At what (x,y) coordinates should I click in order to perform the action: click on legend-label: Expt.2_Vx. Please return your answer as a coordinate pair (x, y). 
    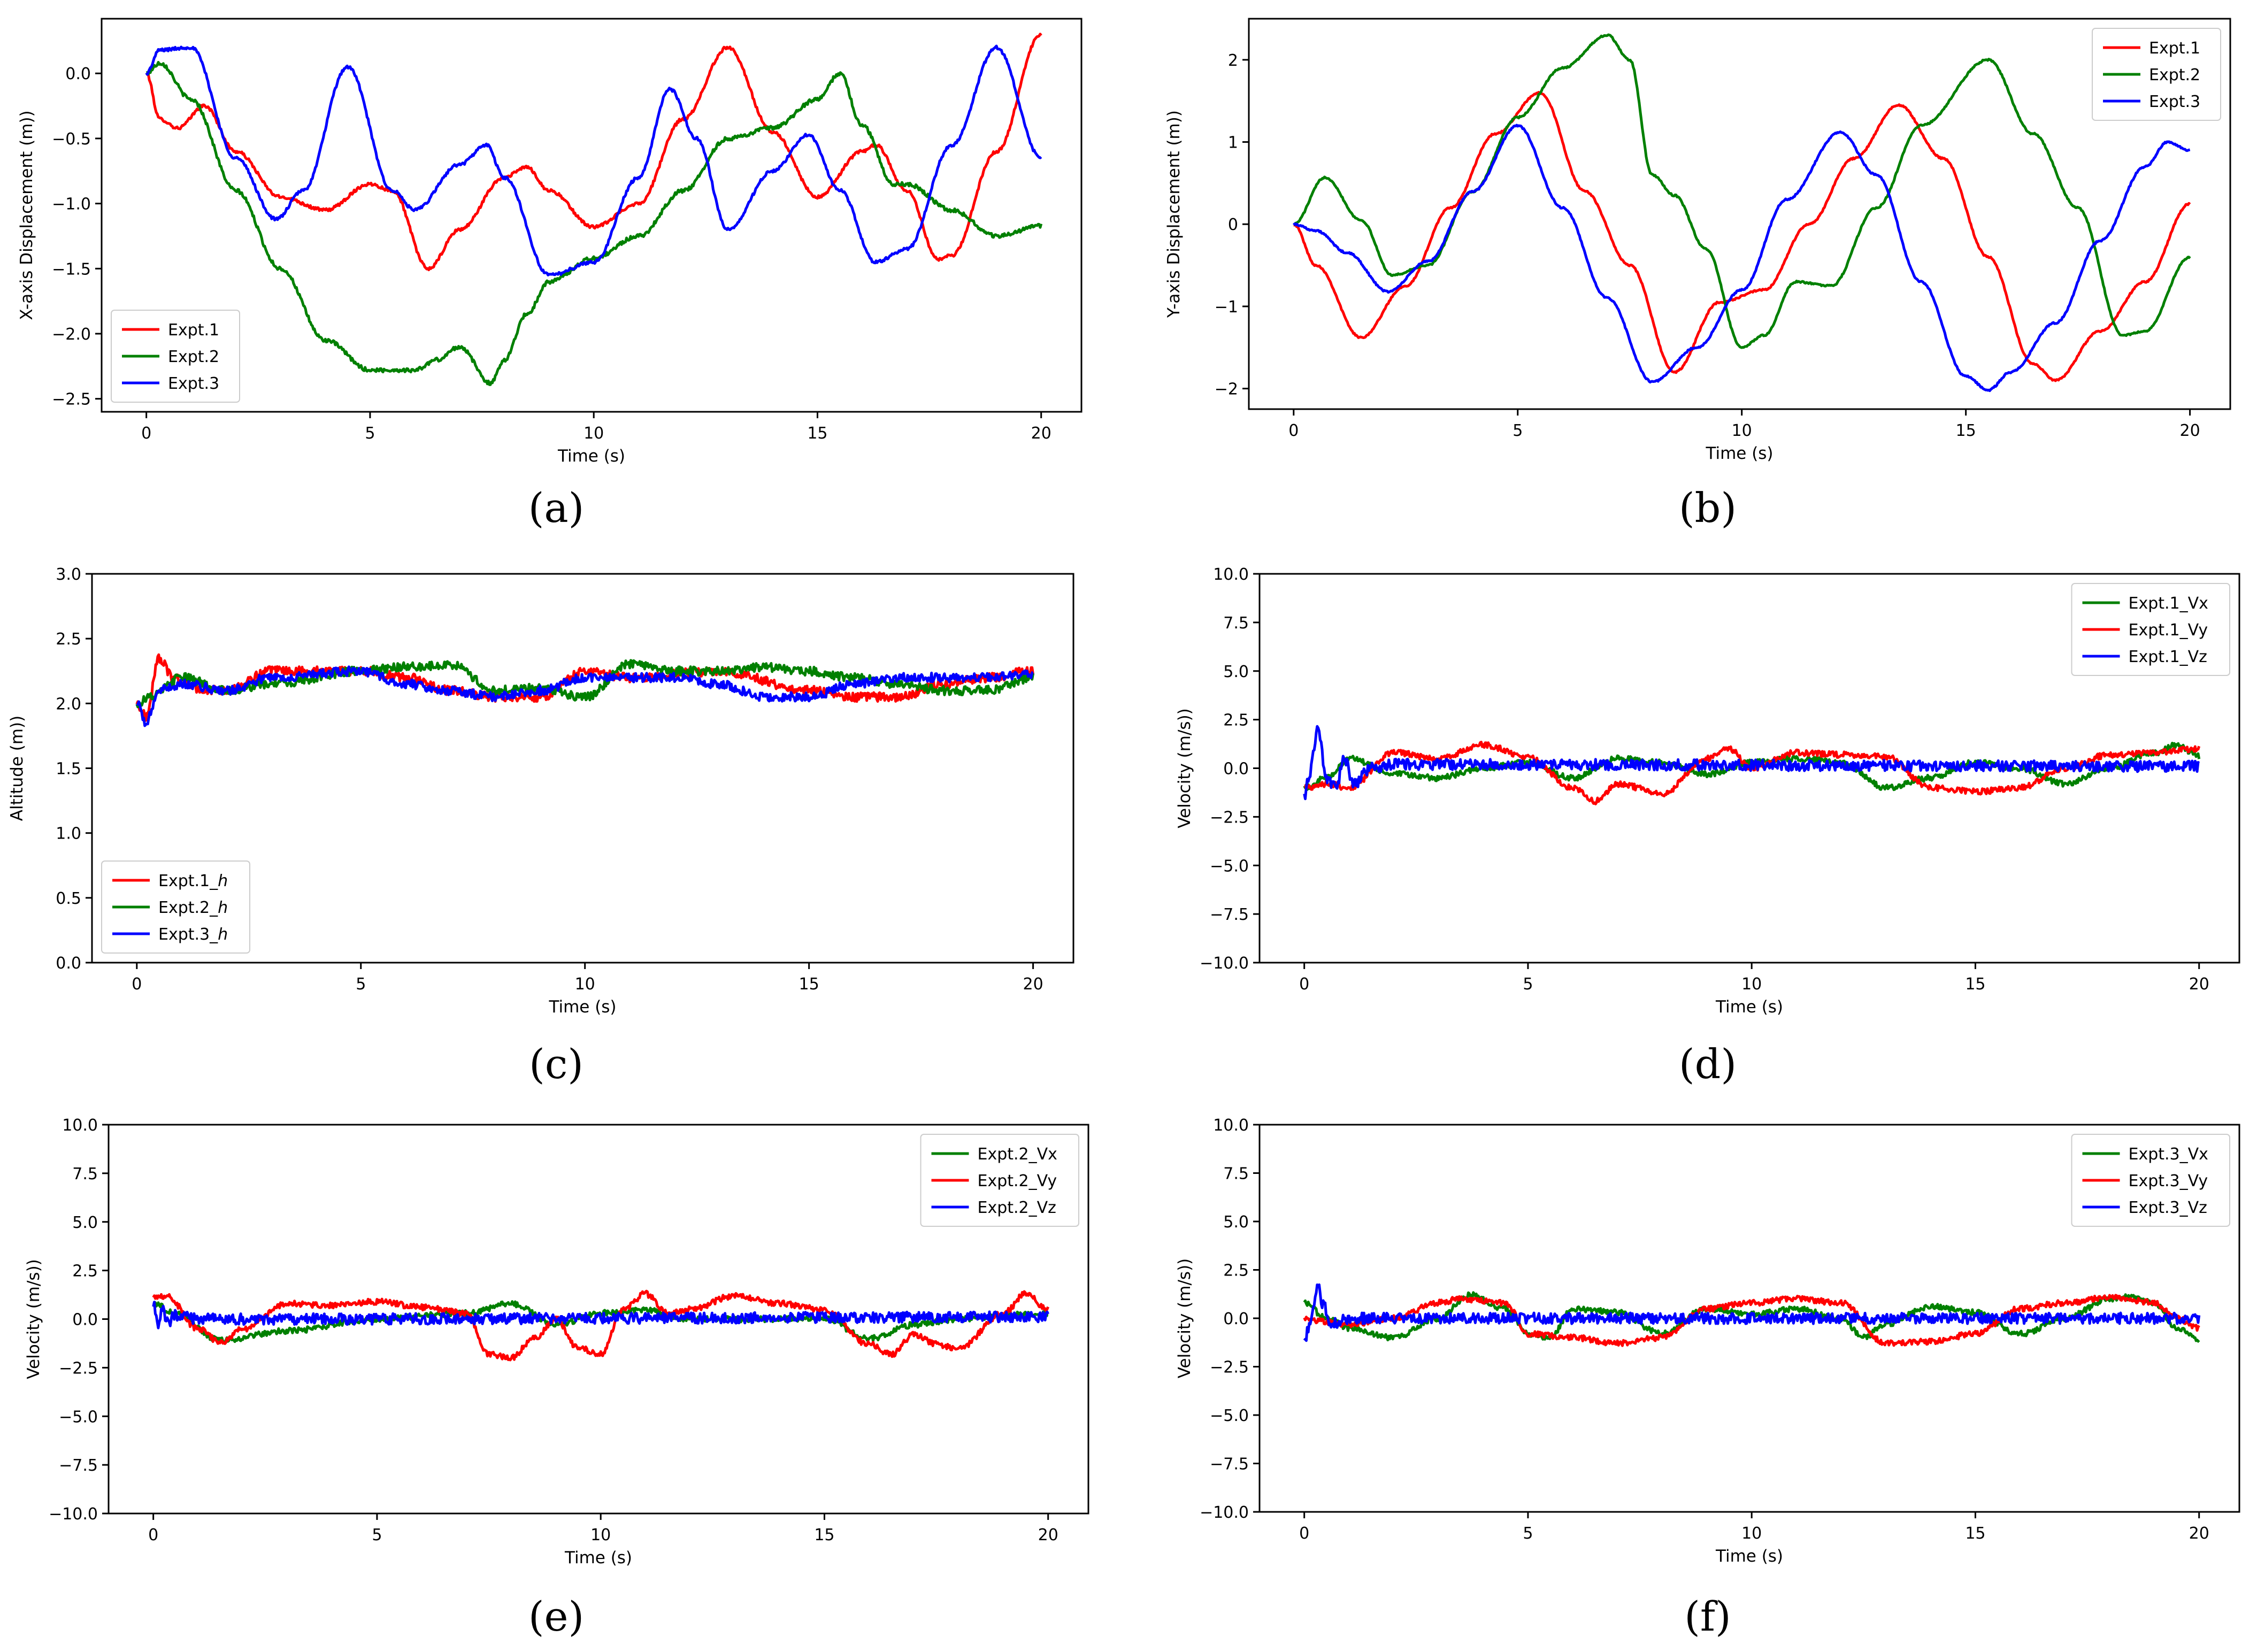
    Looking at the image, I should click on (1017, 1154).